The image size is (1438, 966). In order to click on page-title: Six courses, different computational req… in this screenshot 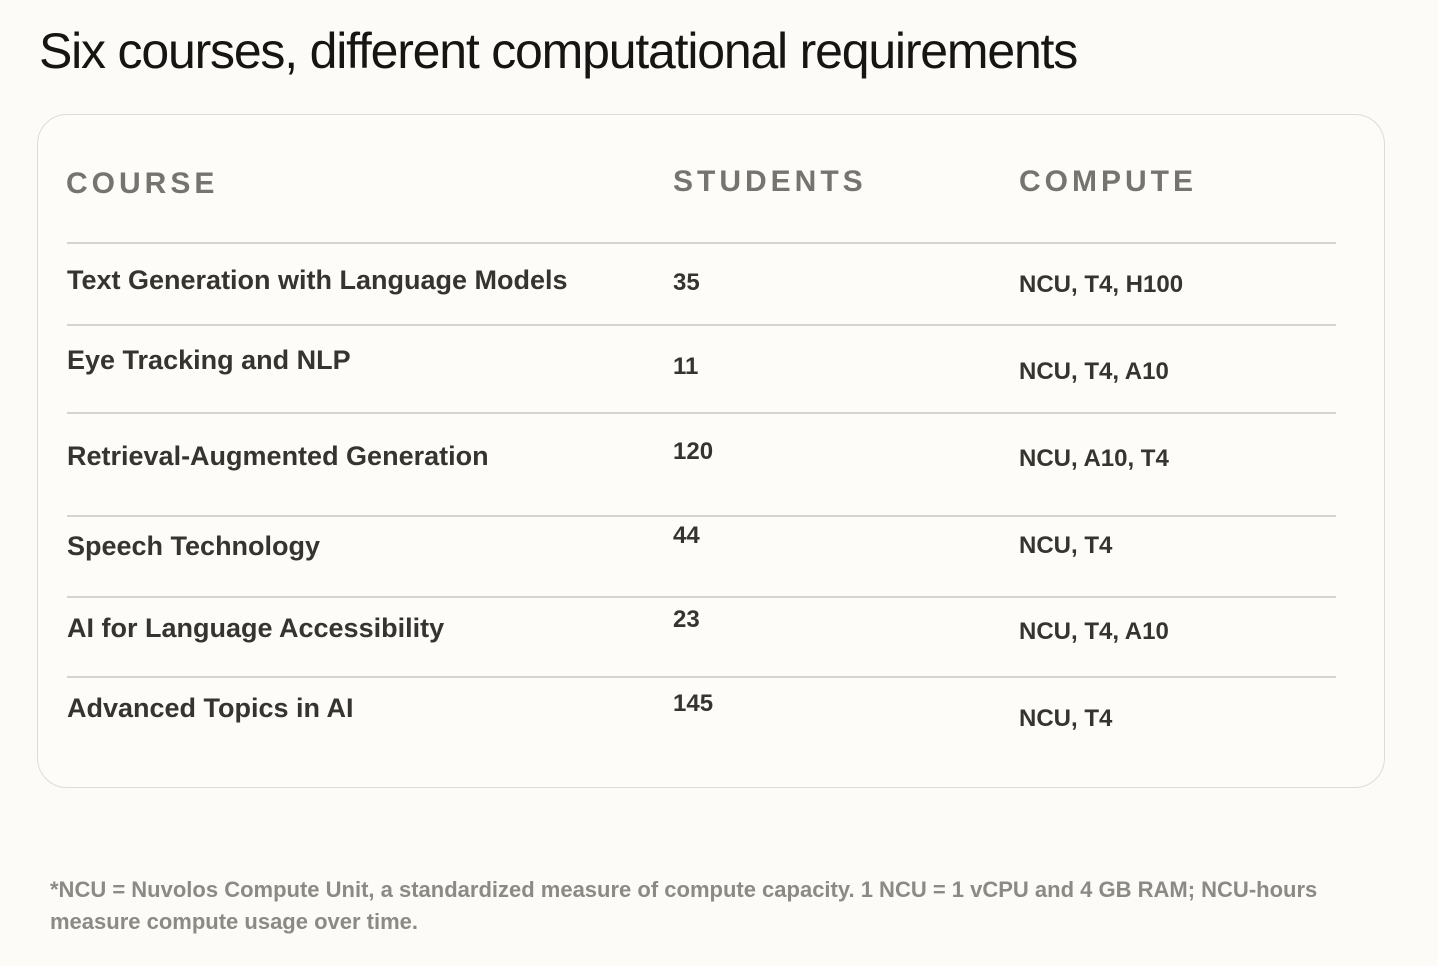, I will do `click(558, 51)`.